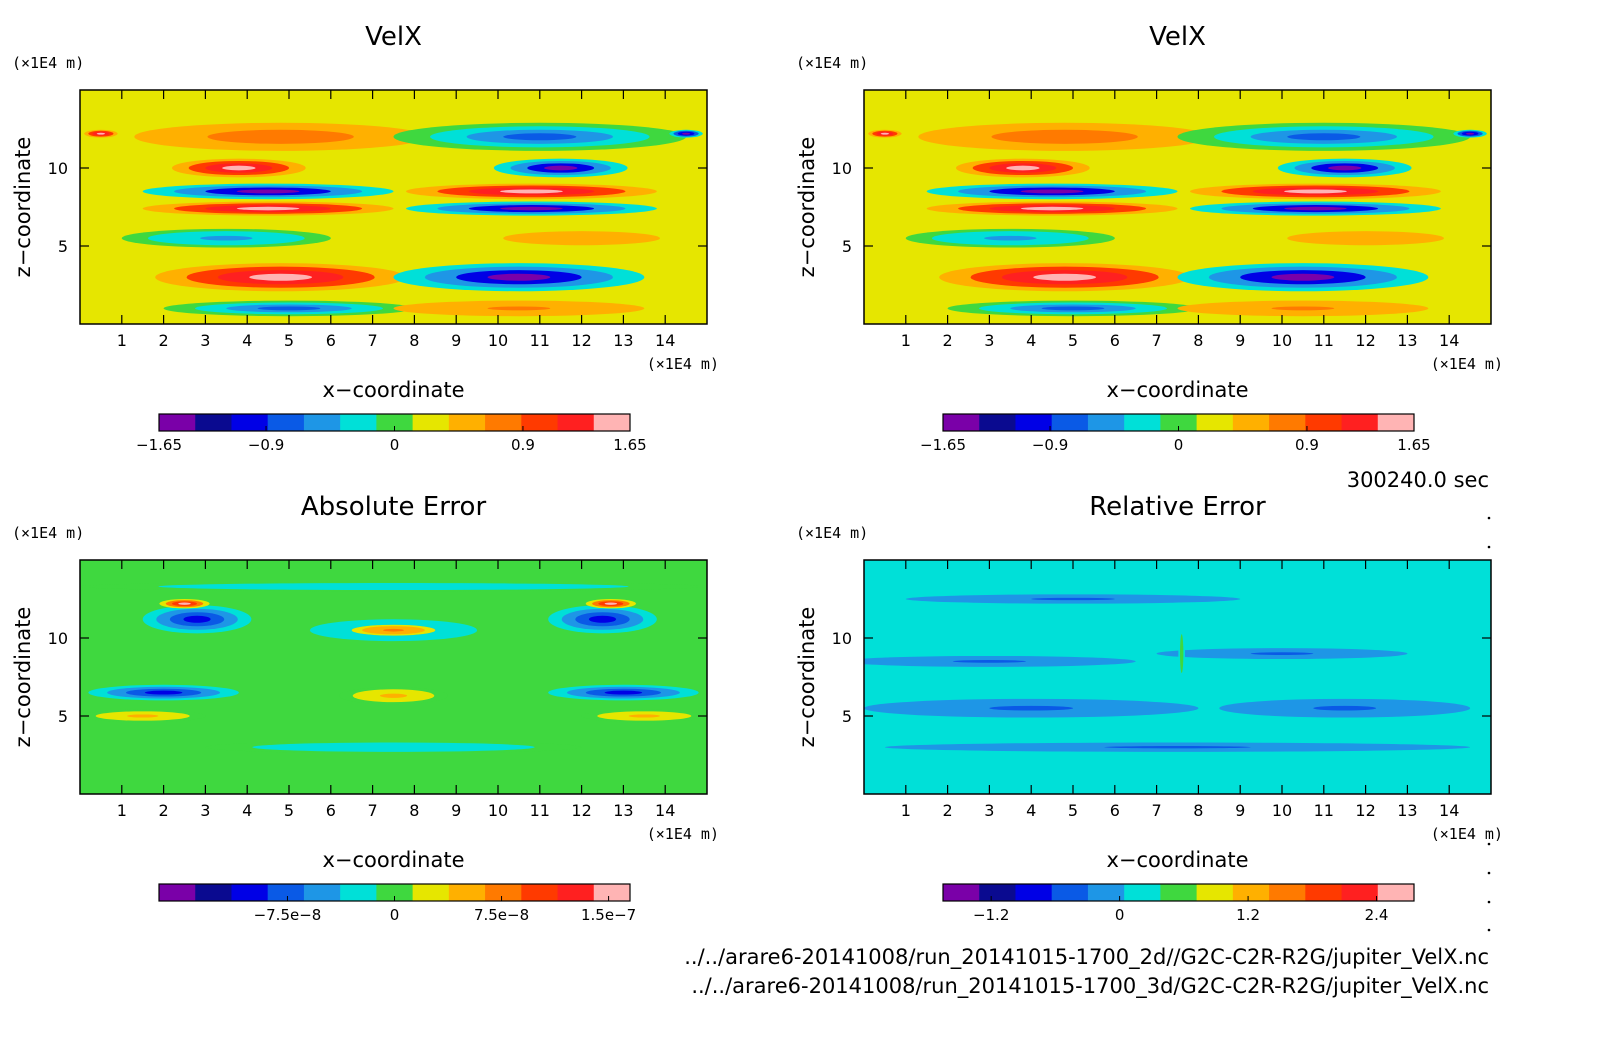 This screenshot has width=1604, height=1054. Describe the element at coordinates (373, 810) in the screenshot. I see `x-tick-label: 7` at that location.